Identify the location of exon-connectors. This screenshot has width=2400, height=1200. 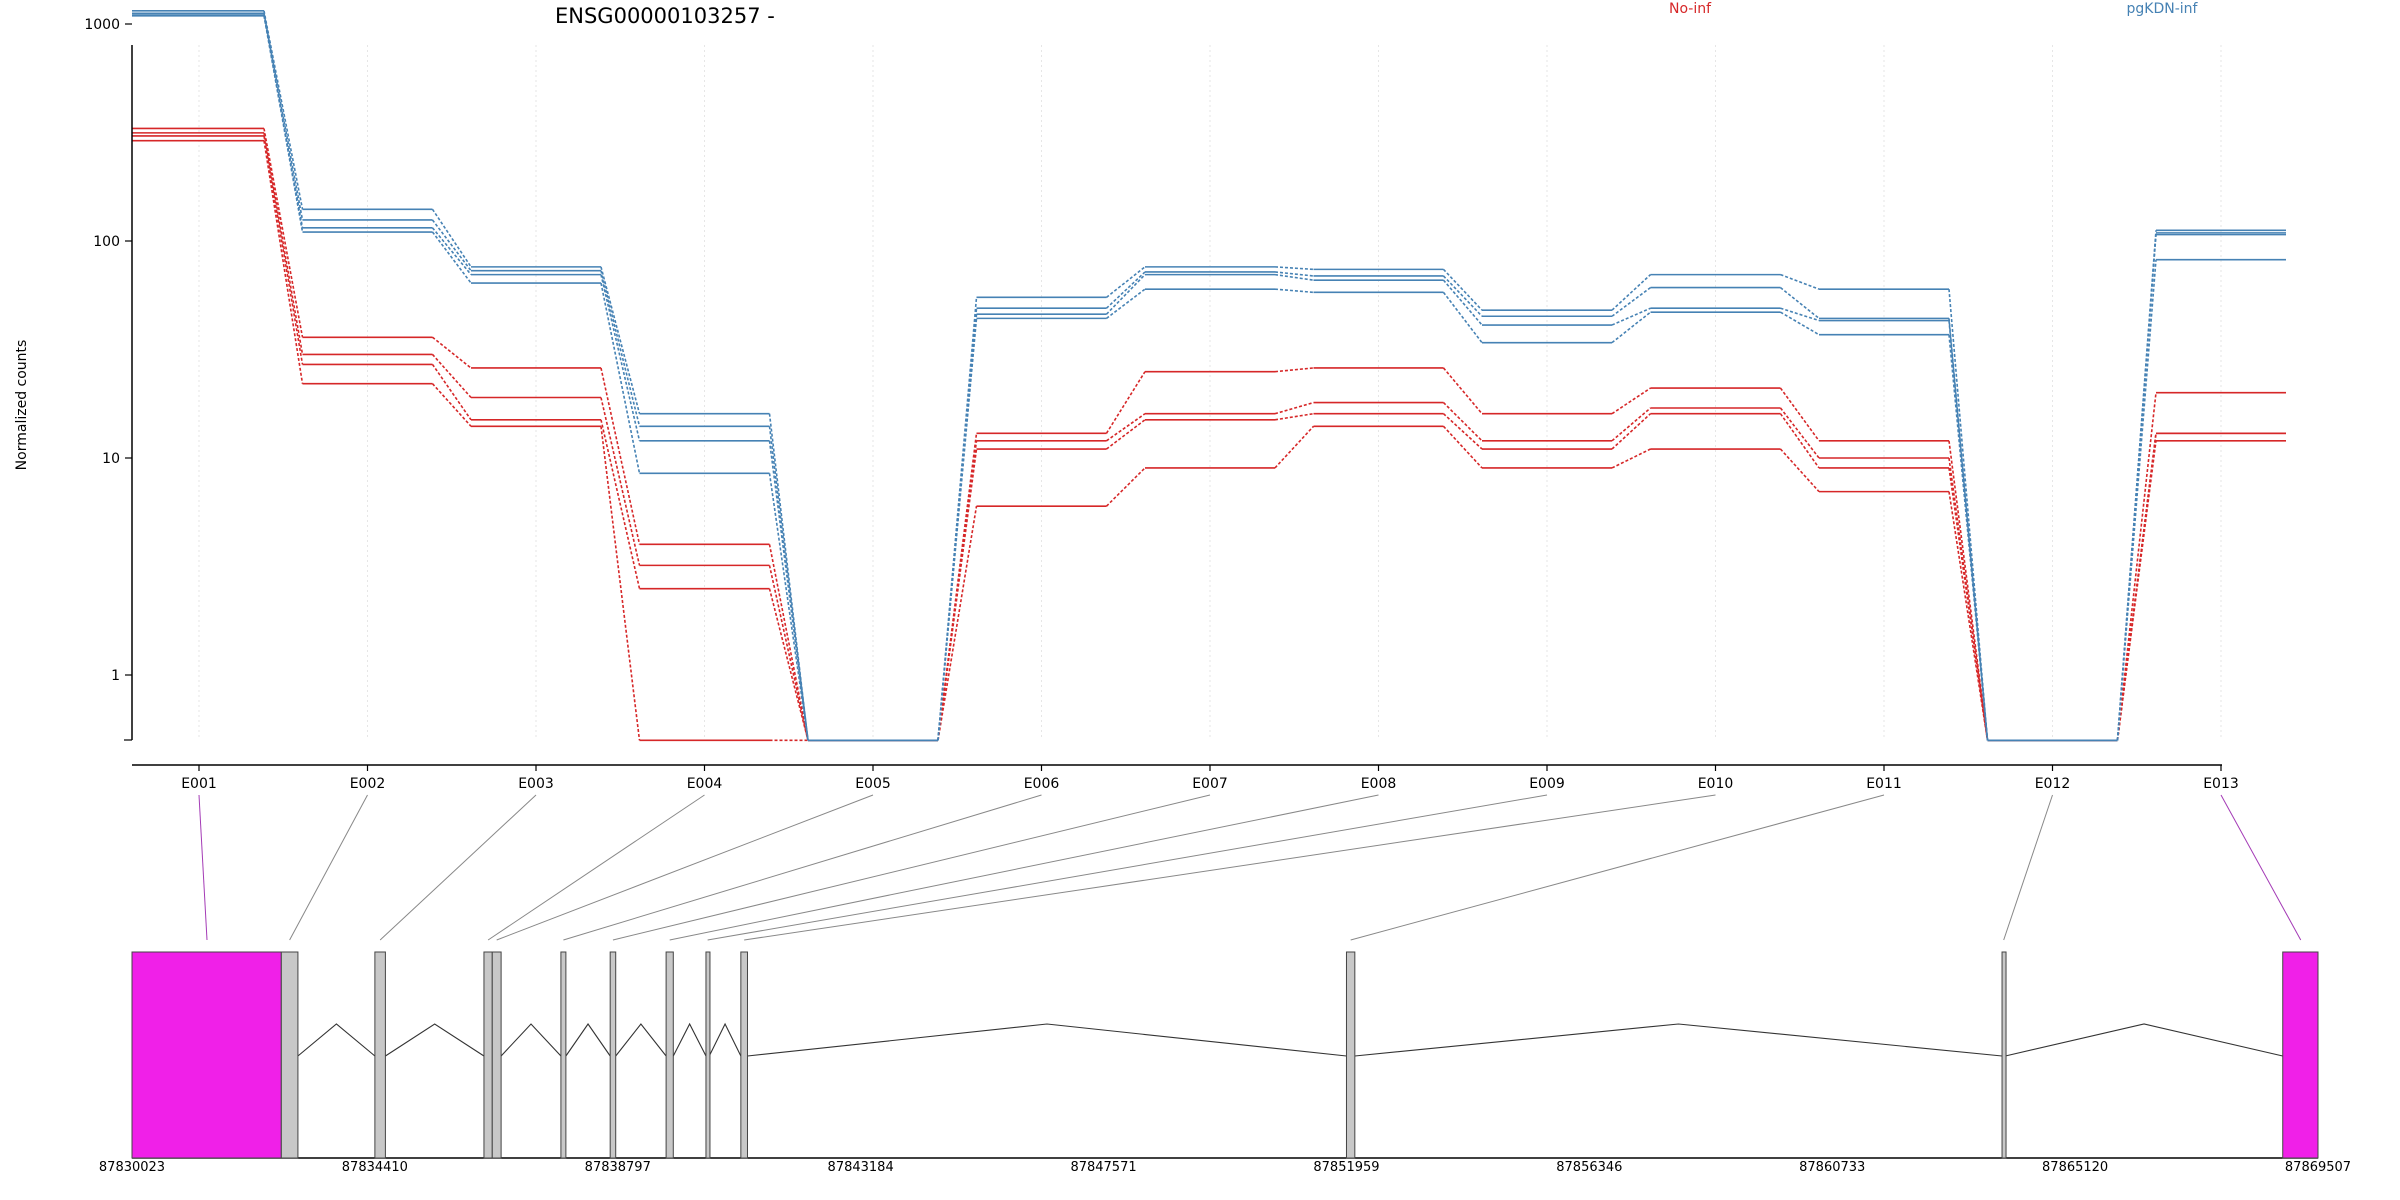
(1250, 867).